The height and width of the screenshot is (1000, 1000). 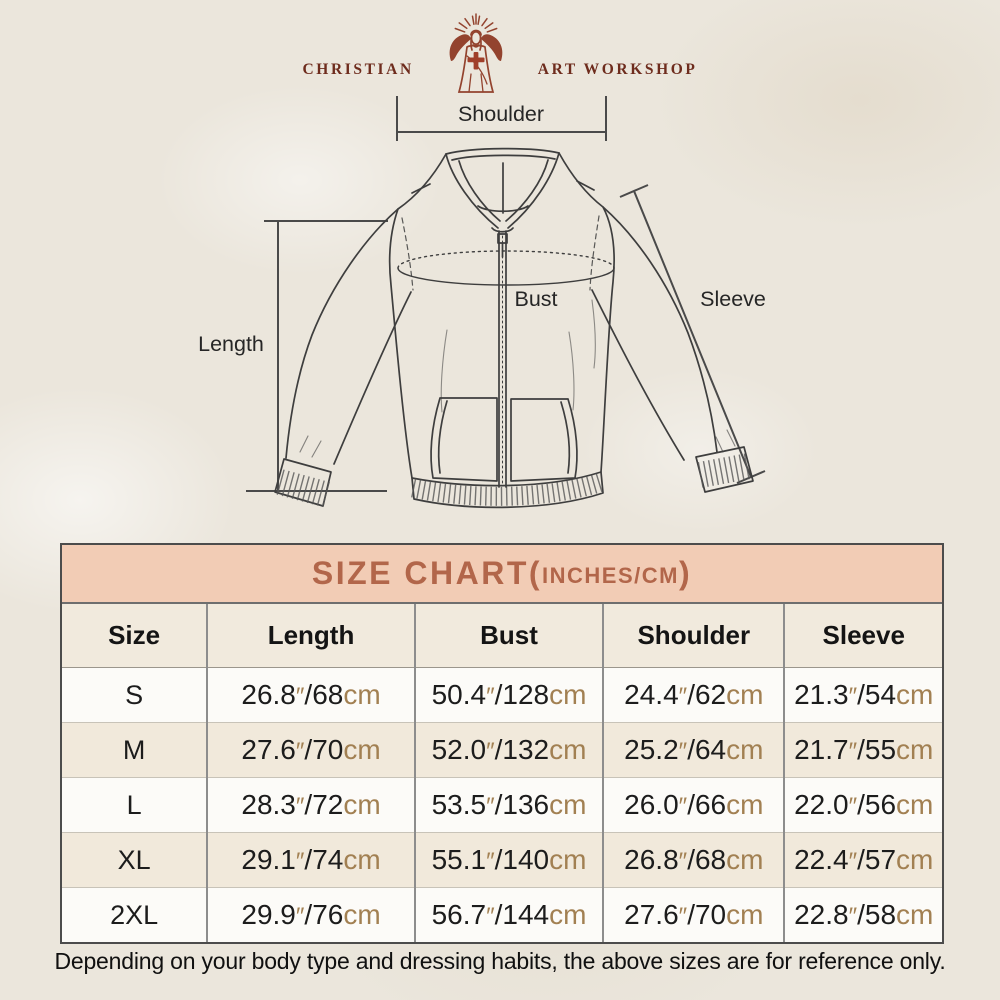 I want to click on column-header-shoulder: Shoulder, so click(x=693, y=636).